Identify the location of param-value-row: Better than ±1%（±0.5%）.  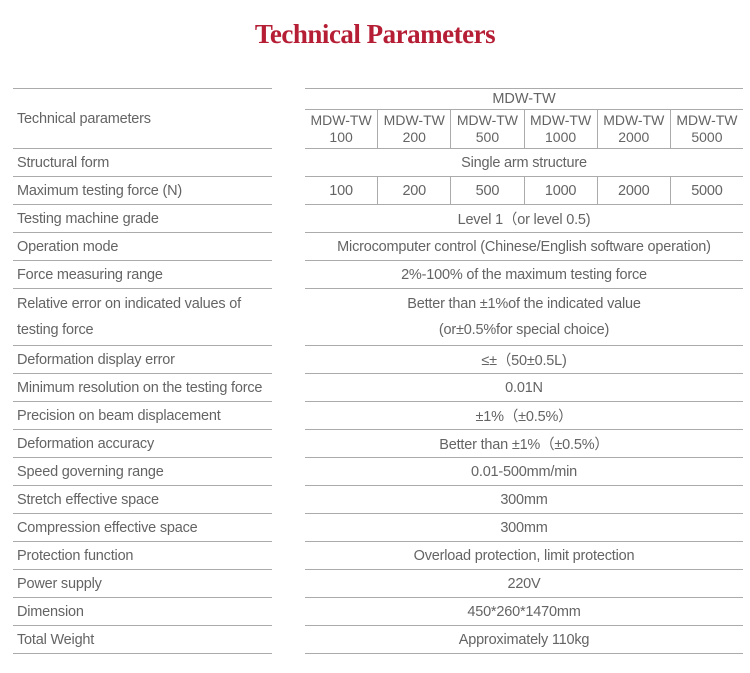
(524, 444).